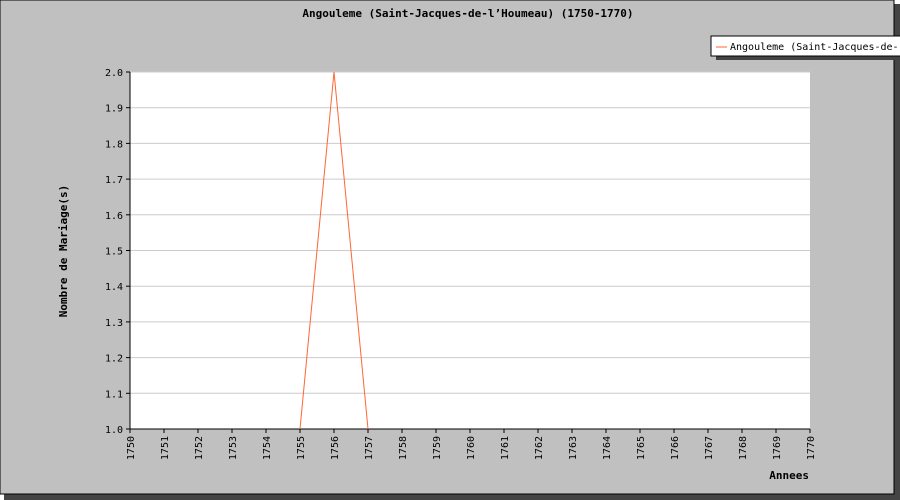  What do you see at coordinates (607, 448) in the screenshot?
I see `x-tick-label: 1764` at bounding box center [607, 448].